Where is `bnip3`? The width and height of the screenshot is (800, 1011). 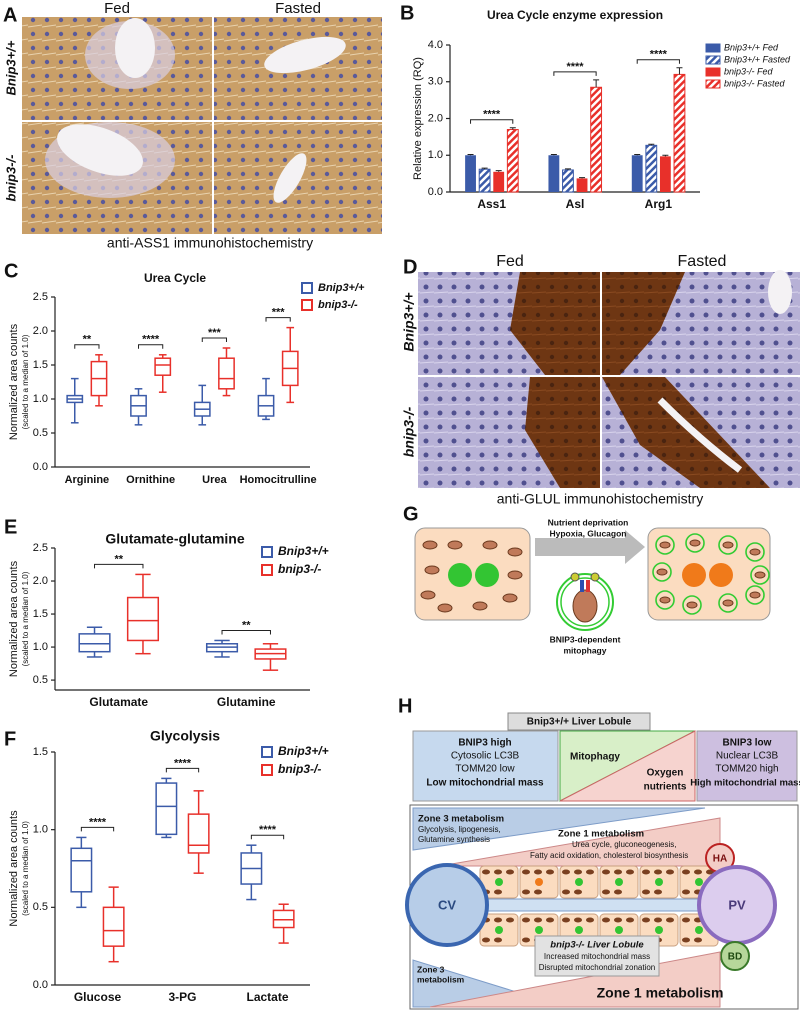 bnip3 is located at coordinates (582, 586).